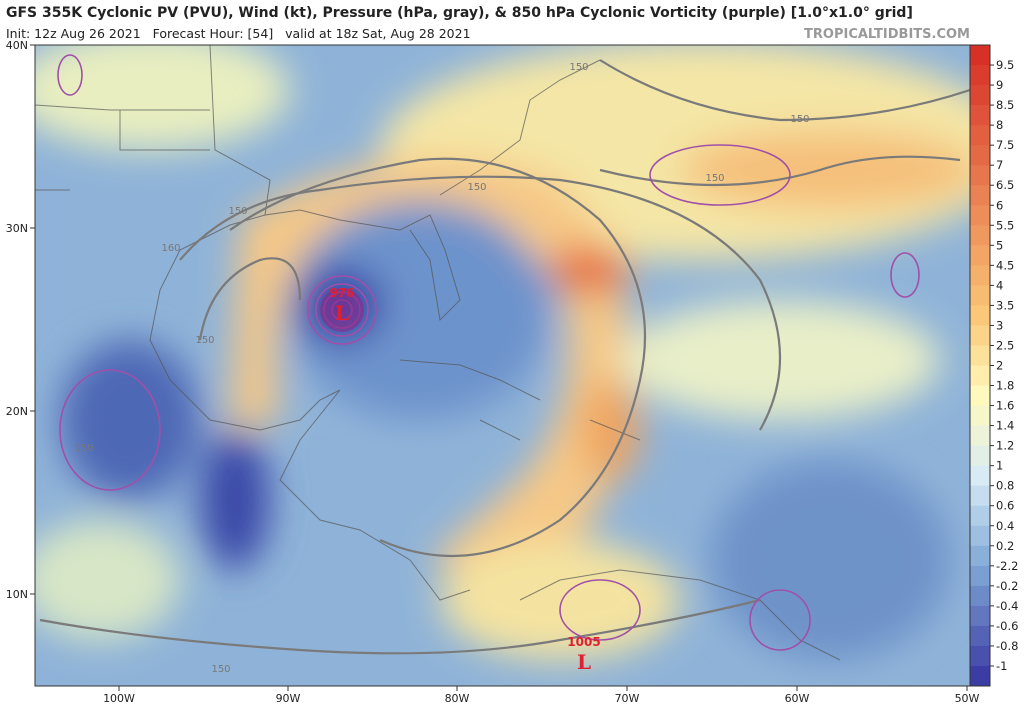  Describe the element at coordinates (1005, 145) in the screenshot. I see `colorbar-label: 7.5` at that location.